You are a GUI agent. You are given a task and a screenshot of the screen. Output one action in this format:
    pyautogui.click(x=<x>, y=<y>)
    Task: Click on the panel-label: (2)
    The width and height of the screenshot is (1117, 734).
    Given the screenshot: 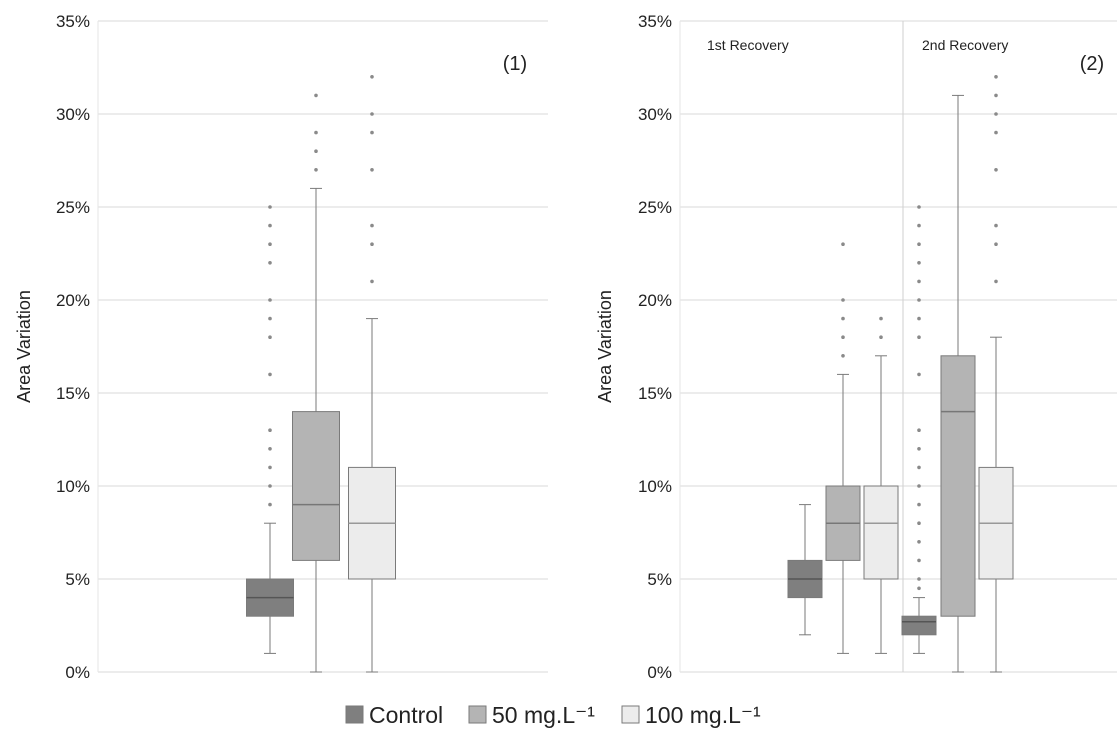 What is the action you would take?
    pyautogui.click(x=1092, y=64)
    